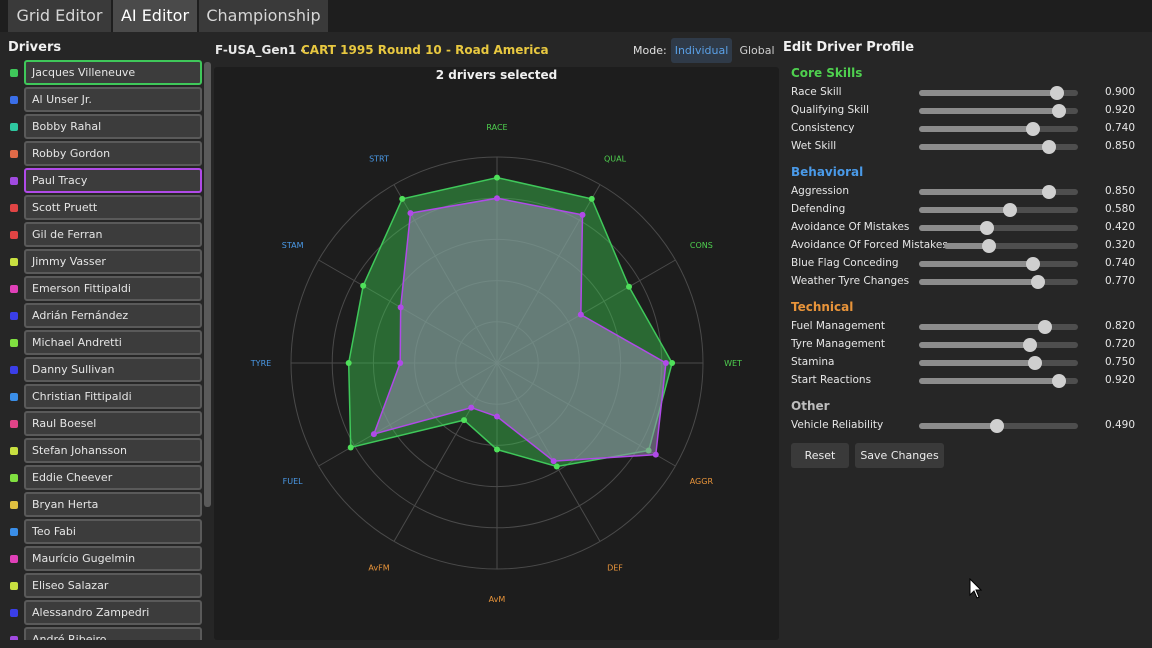 The width and height of the screenshot is (1152, 648). Describe the element at coordinates (701, 50) in the screenshot. I see `mode-individual-button: Individual` at that location.